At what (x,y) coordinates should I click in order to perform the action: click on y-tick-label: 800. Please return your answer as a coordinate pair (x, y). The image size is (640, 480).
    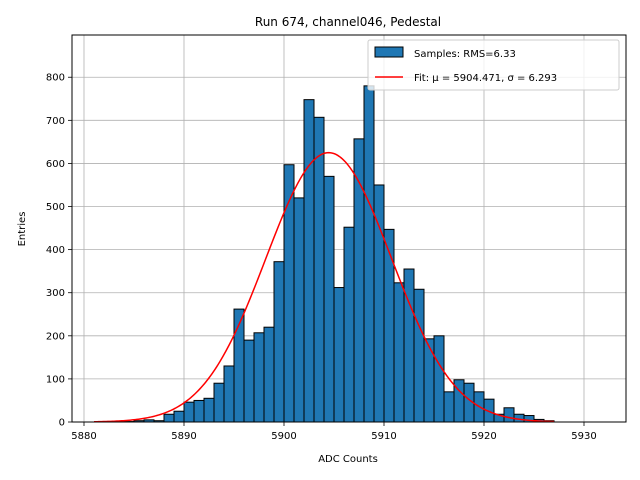
    Looking at the image, I should click on (55, 78).